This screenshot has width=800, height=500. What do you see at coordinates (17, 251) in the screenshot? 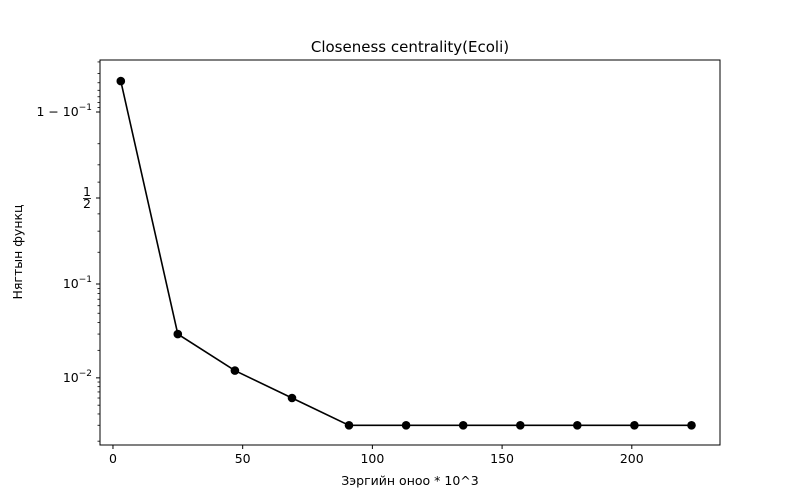
I see `y-axis-label: Нягтын функц` at bounding box center [17, 251].